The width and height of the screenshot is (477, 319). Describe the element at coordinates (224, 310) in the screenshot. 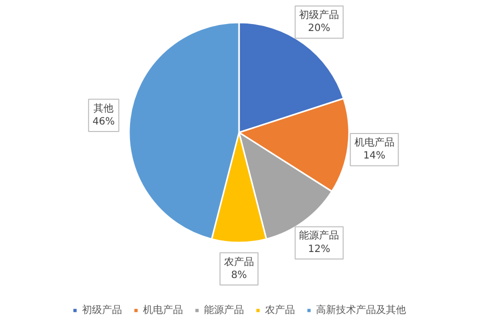

I see `legend-label: 能源产品` at that location.